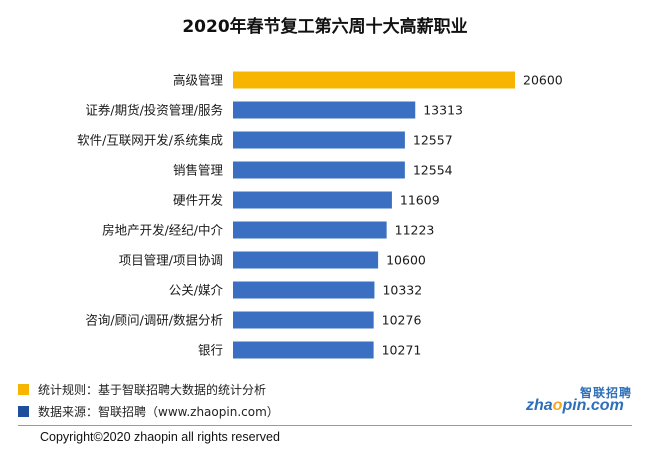 This screenshot has height=456, width=650. What do you see at coordinates (406, 260) in the screenshot?
I see `value-label: 10600` at bounding box center [406, 260].